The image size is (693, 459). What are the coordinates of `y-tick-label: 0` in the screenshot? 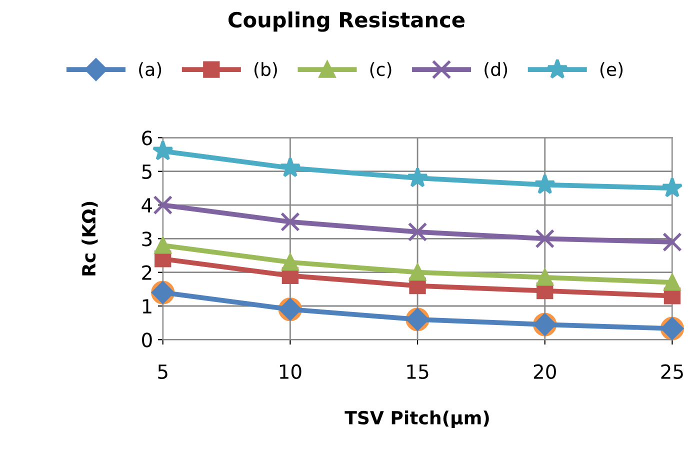 It's located at (147, 340).